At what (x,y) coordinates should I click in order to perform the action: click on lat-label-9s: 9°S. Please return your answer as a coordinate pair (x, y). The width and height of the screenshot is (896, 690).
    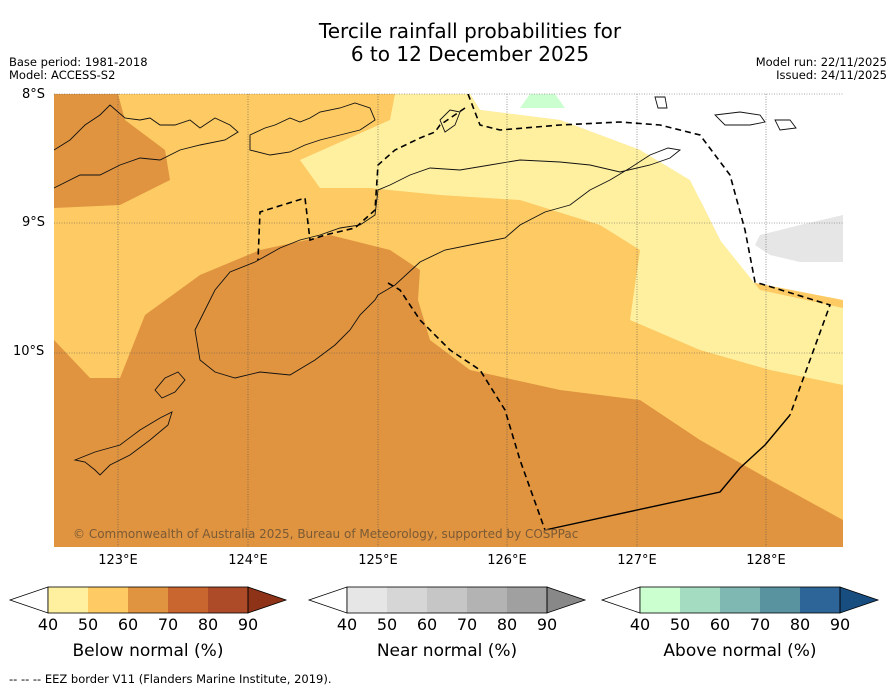
    Looking at the image, I should click on (34, 222).